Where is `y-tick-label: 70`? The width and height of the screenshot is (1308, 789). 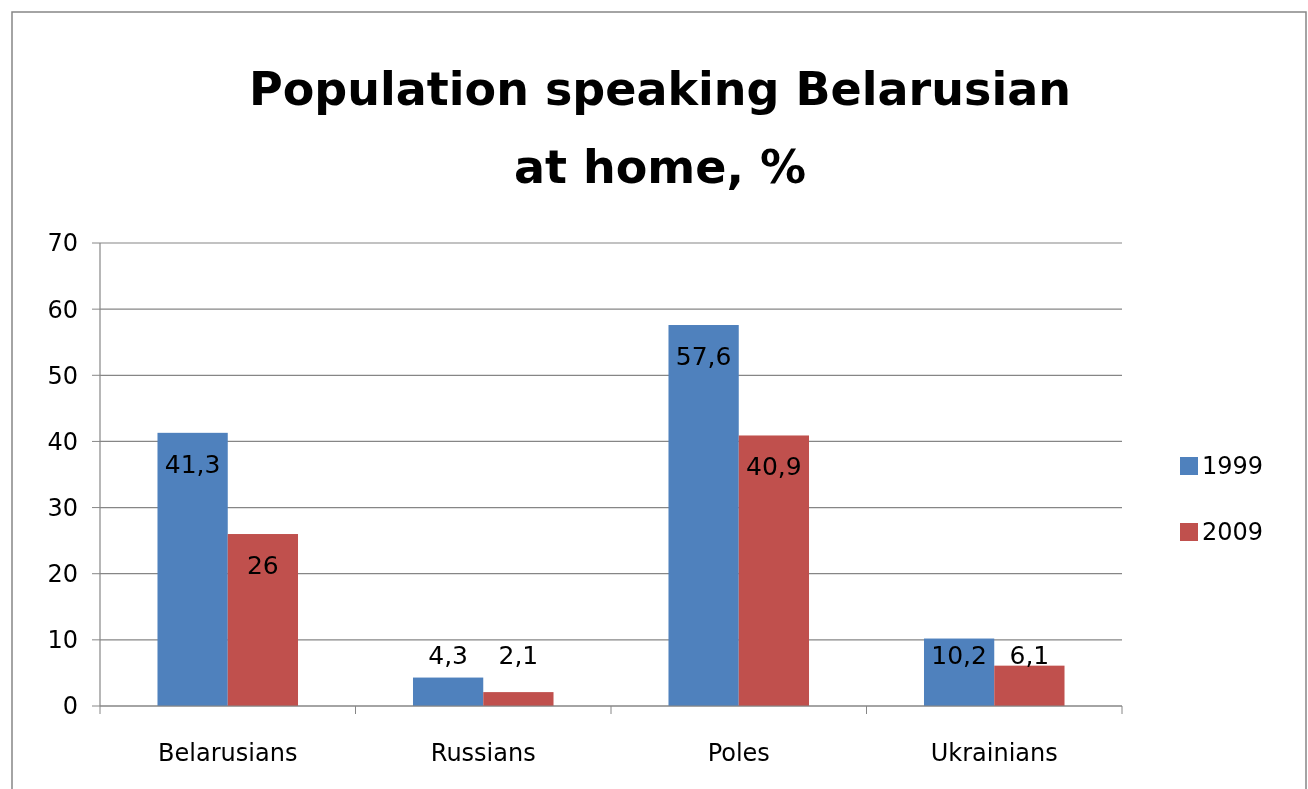 y-tick-label: 70 is located at coordinates (62, 243).